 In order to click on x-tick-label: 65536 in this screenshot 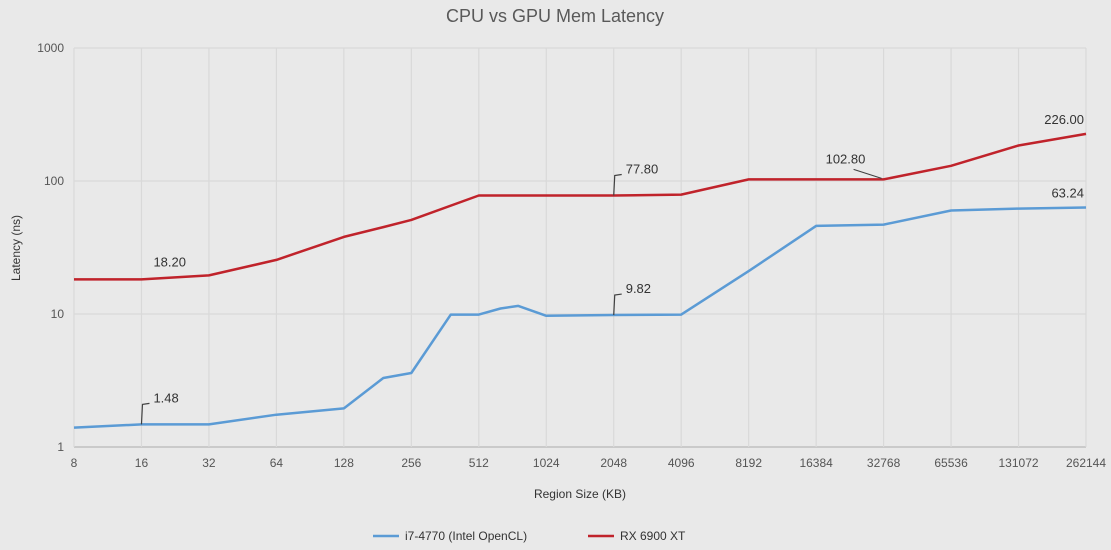, I will do `click(951, 463)`.